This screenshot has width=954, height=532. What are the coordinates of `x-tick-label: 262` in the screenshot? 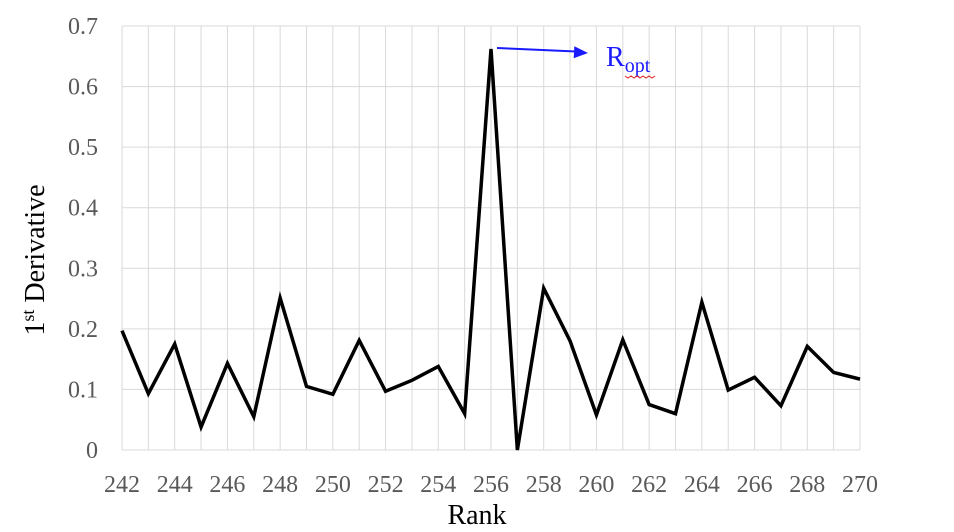 It's located at (649, 485).